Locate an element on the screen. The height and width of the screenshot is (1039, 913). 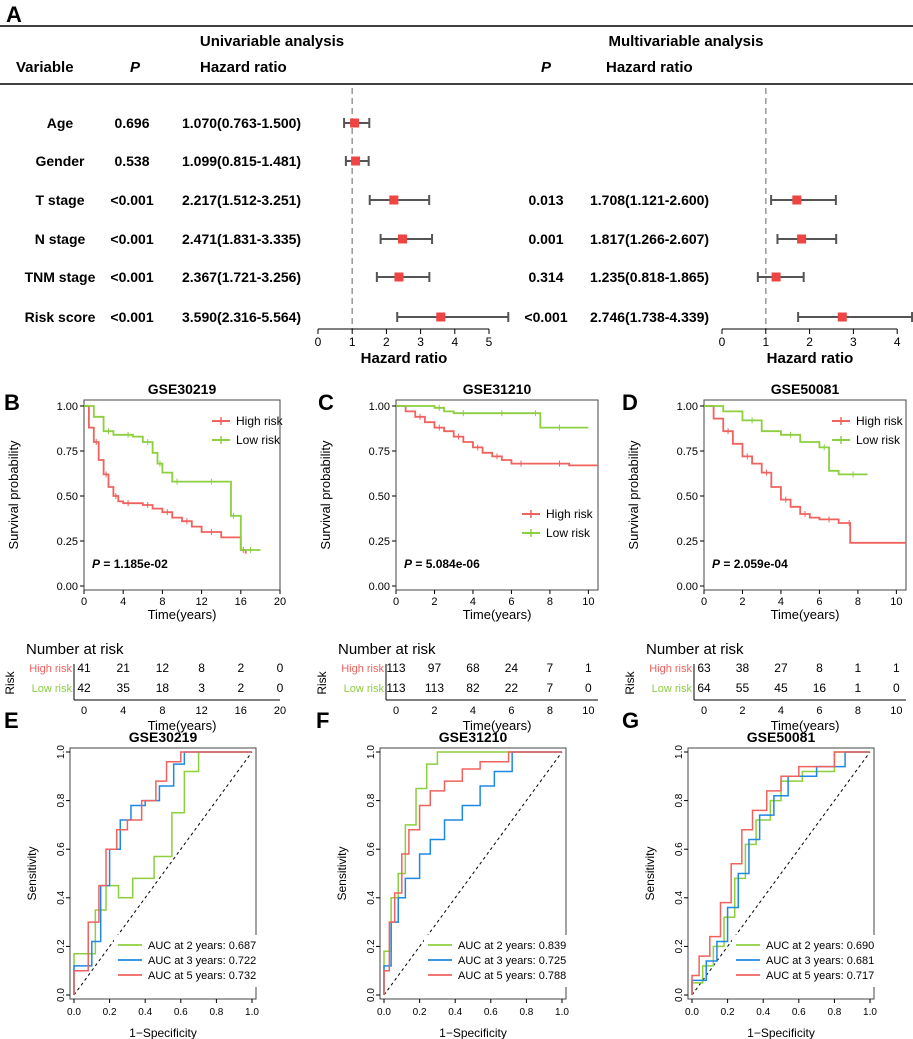
km-y-tick-label: 0.25 is located at coordinates (379, 542).